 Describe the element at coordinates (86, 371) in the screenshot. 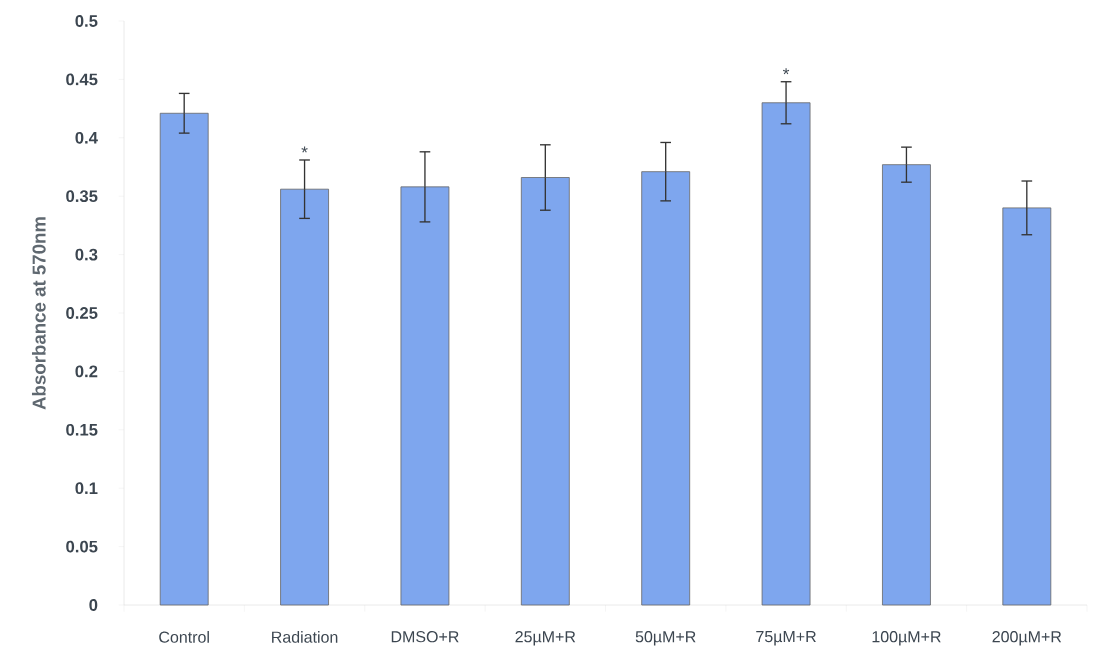

I see `y-tick-label: 0.2` at that location.